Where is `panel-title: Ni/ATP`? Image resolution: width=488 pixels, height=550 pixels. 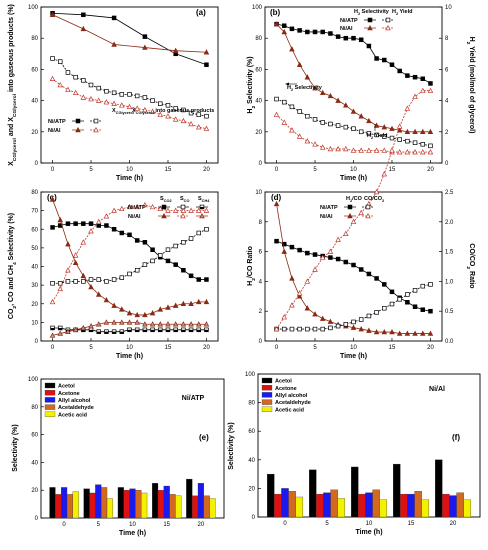
panel-title: Ni/ATP is located at coordinates (193, 398).